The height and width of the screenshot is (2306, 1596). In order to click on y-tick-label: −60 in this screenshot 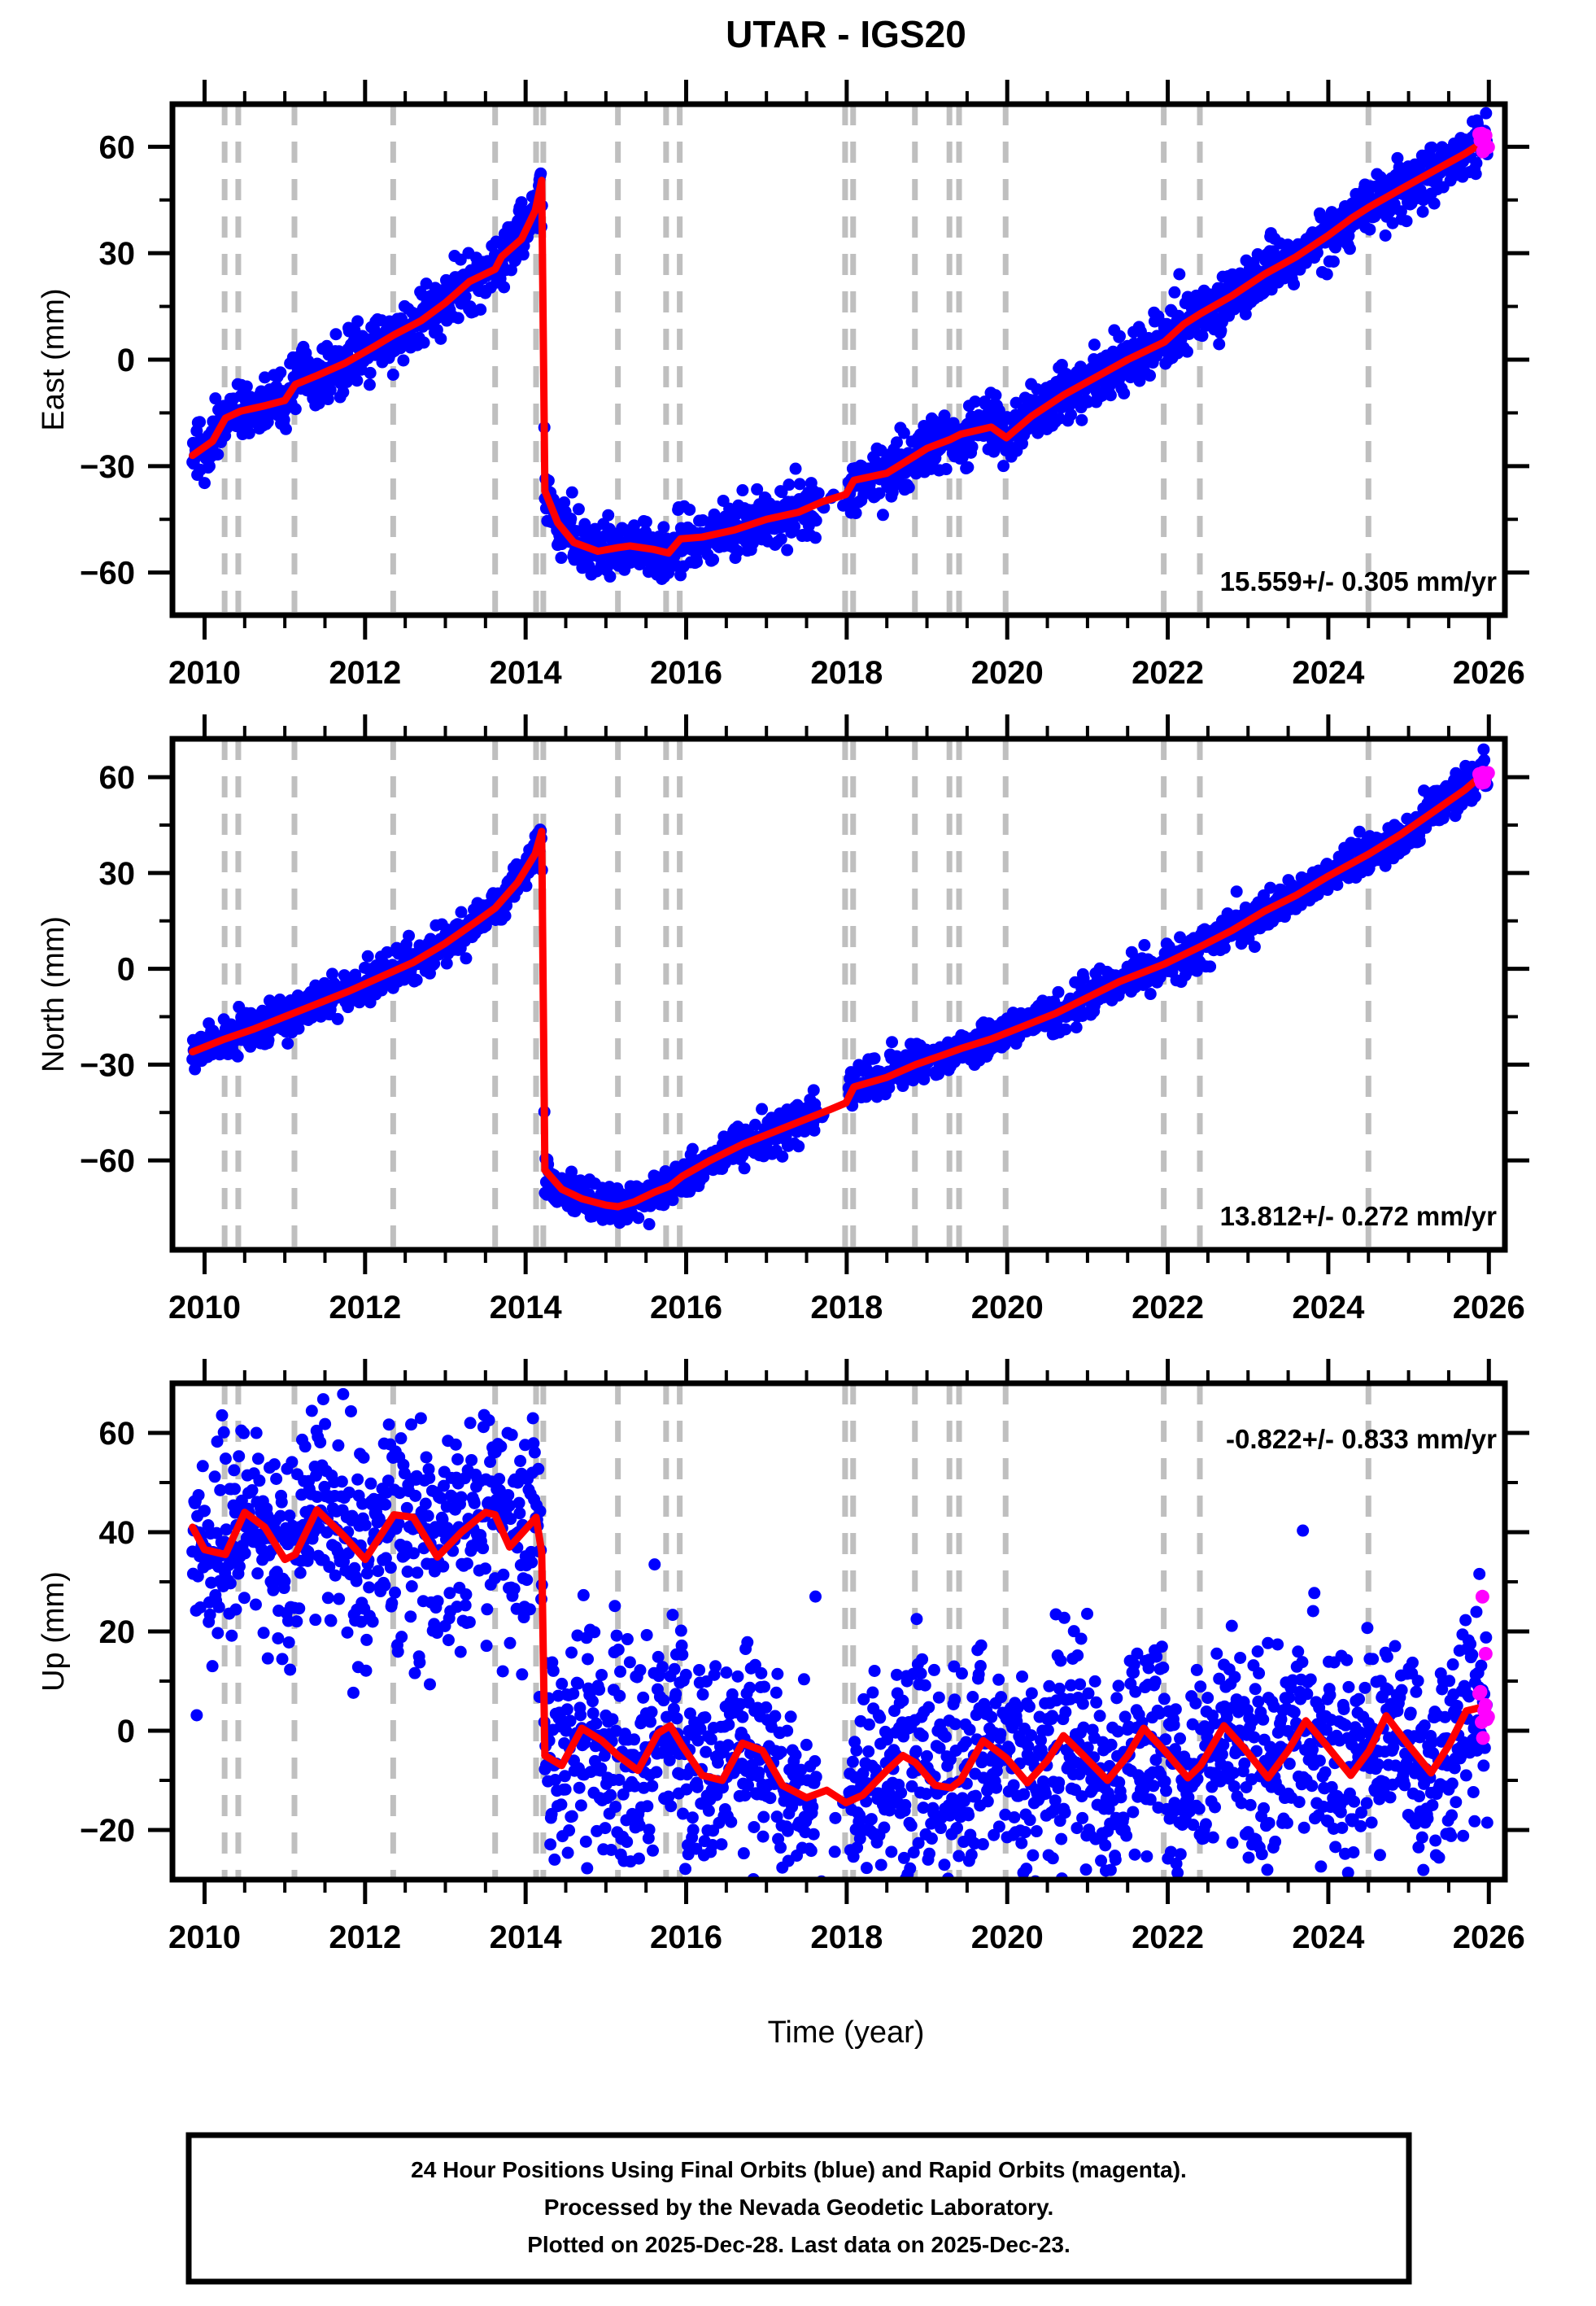, I will do `click(107, 1161)`.